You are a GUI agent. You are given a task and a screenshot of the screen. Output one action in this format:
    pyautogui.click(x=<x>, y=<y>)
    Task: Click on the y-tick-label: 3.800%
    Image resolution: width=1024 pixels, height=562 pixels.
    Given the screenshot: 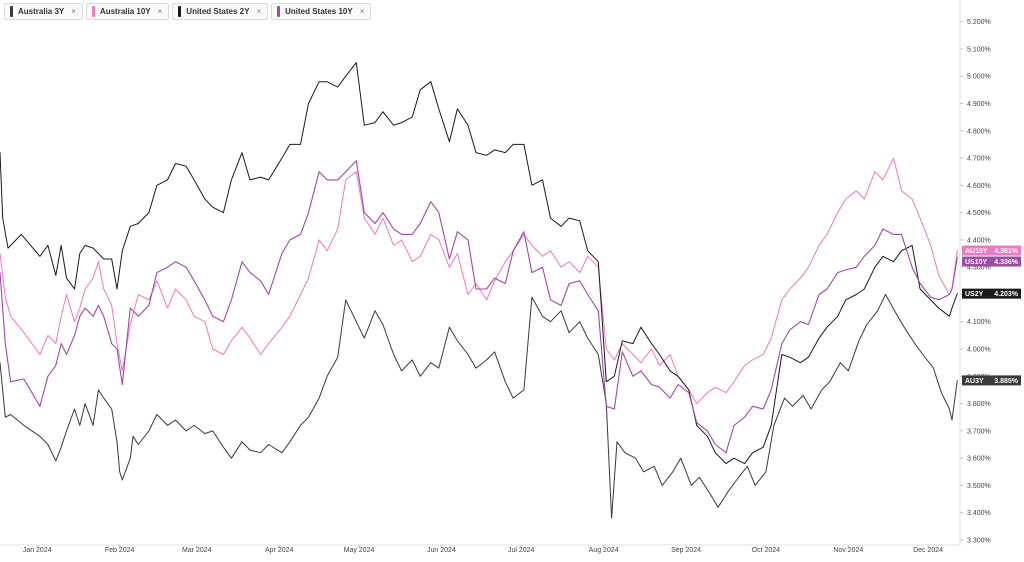 What is the action you would take?
    pyautogui.click(x=979, y=404)
    